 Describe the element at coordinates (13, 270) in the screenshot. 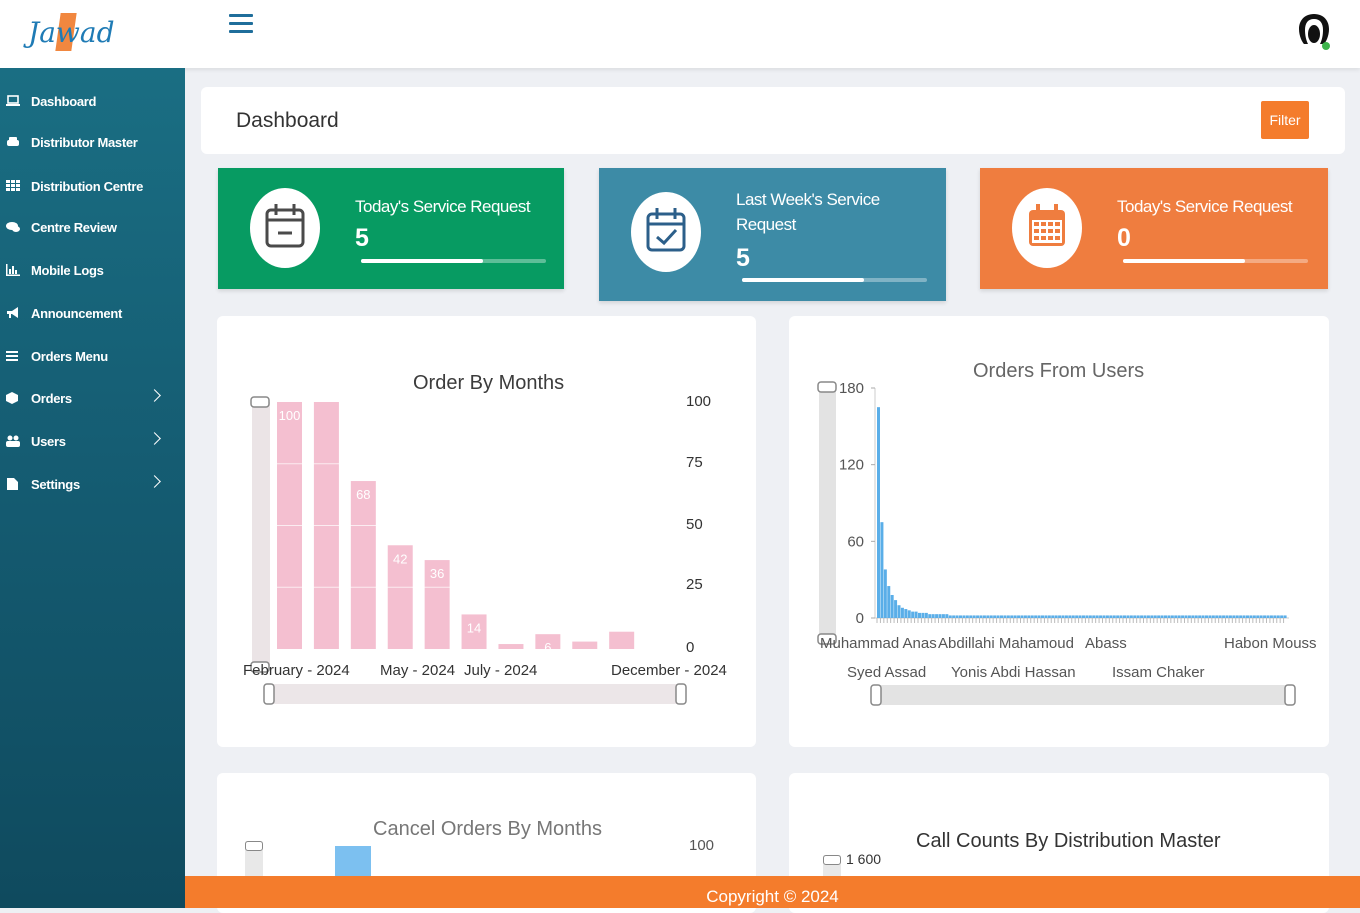

I see `bar-chart-icon` at that location.